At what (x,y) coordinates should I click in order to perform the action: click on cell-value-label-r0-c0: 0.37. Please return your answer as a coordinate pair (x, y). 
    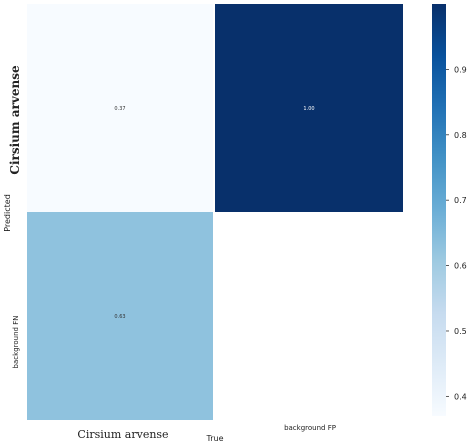
    Looking at the image, I should click on (119, 109).